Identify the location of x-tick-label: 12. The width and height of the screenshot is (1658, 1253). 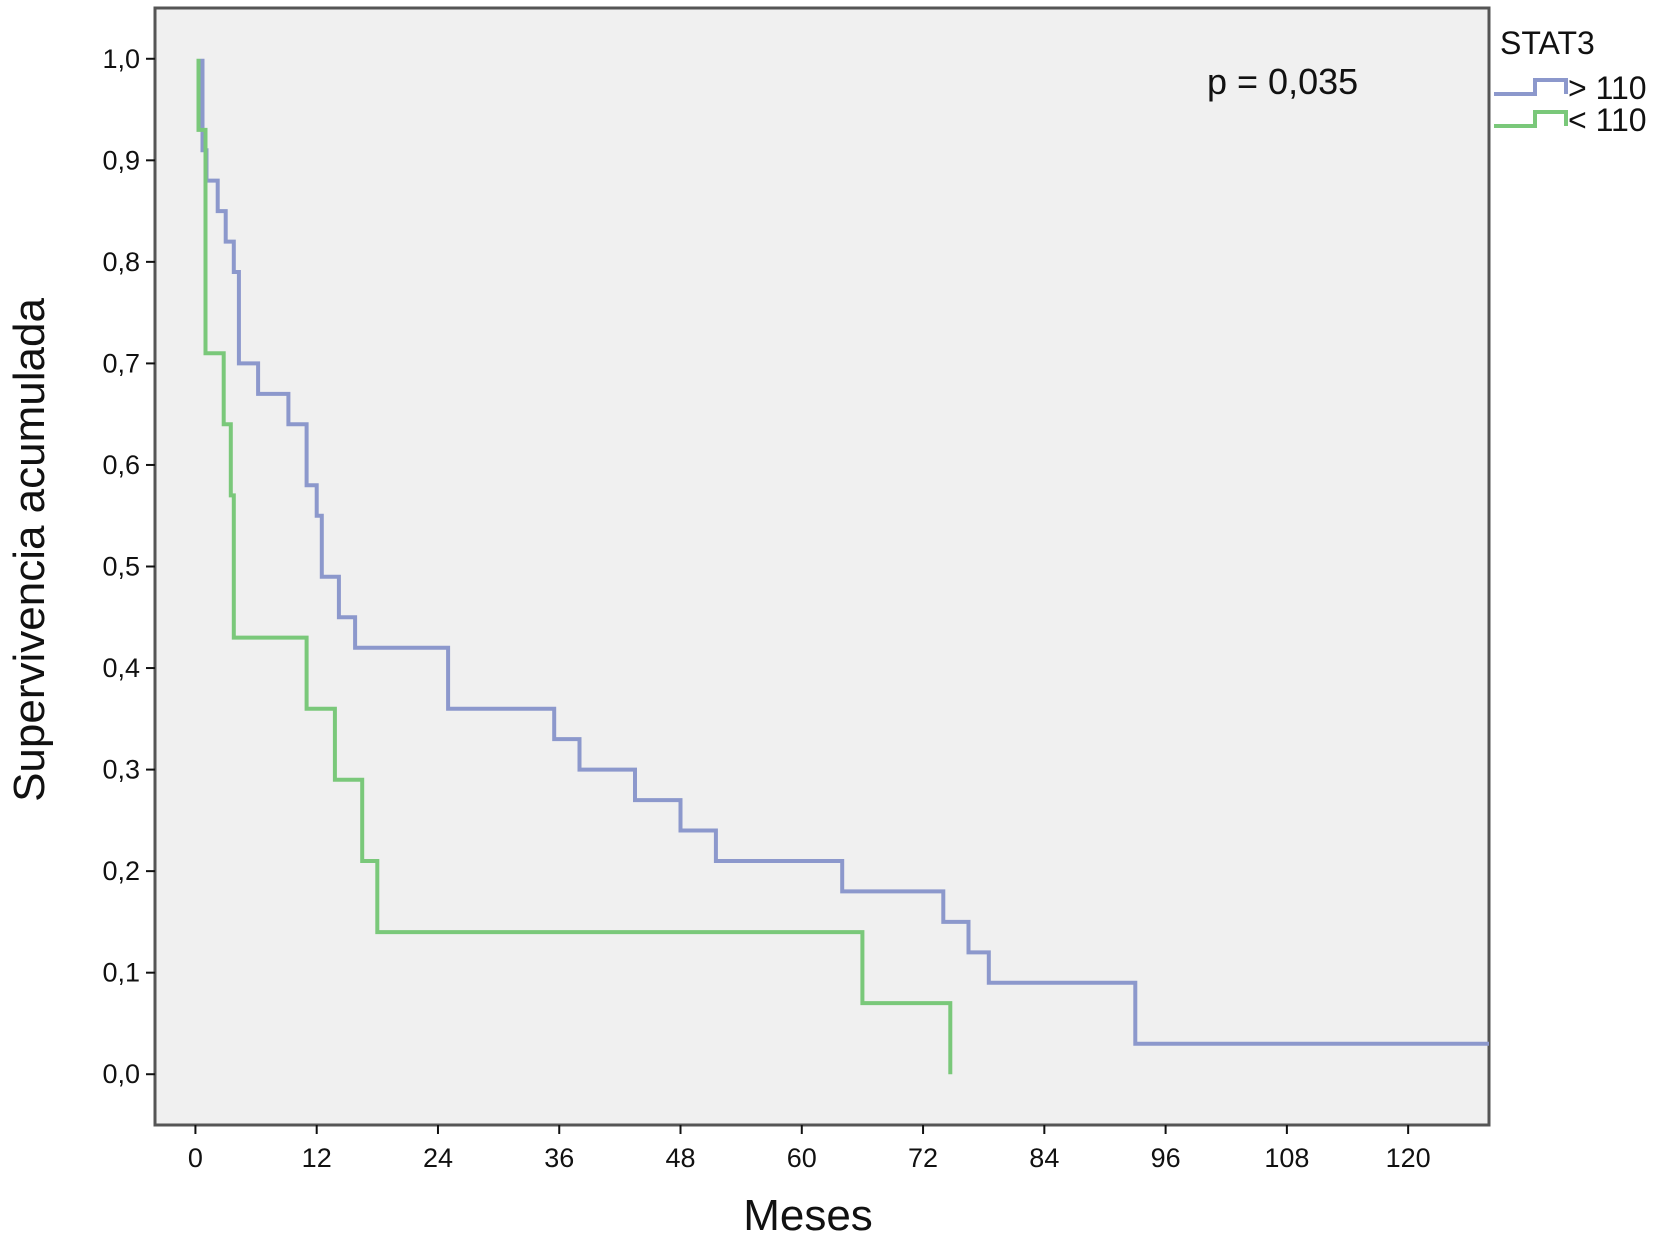
(317, 1158).